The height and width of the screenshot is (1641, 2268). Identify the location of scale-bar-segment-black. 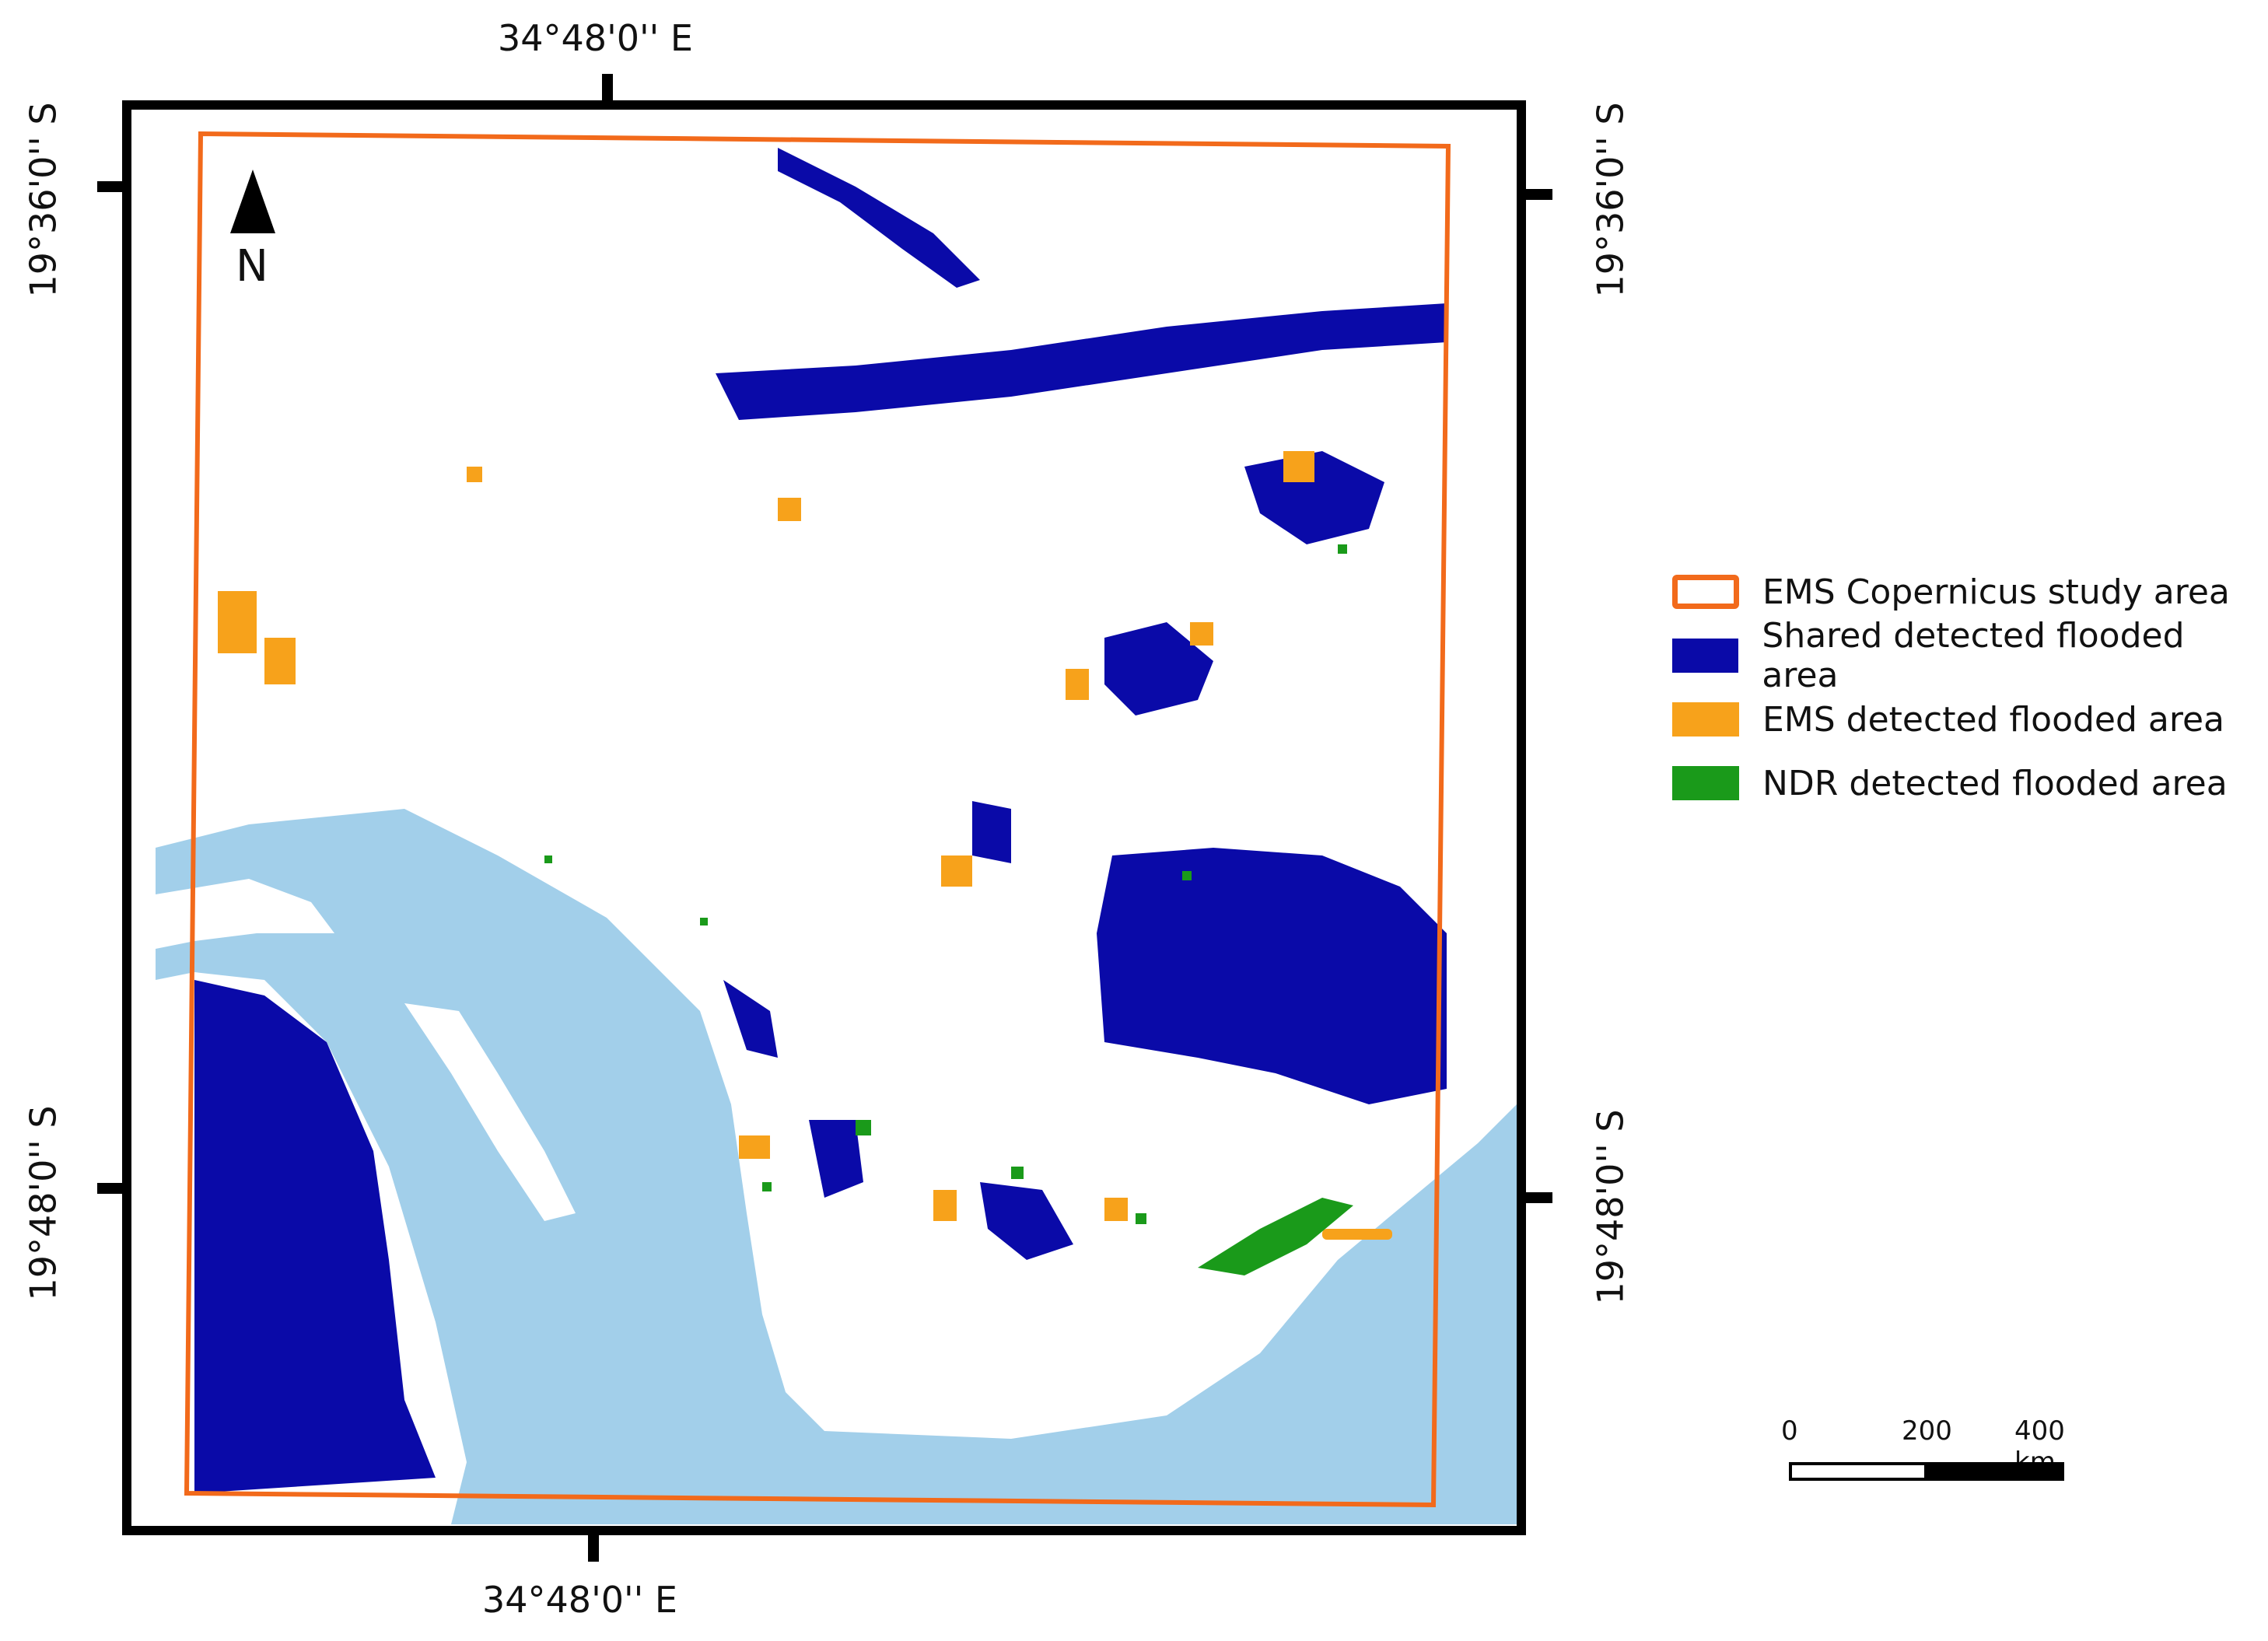
(1996, 1471).